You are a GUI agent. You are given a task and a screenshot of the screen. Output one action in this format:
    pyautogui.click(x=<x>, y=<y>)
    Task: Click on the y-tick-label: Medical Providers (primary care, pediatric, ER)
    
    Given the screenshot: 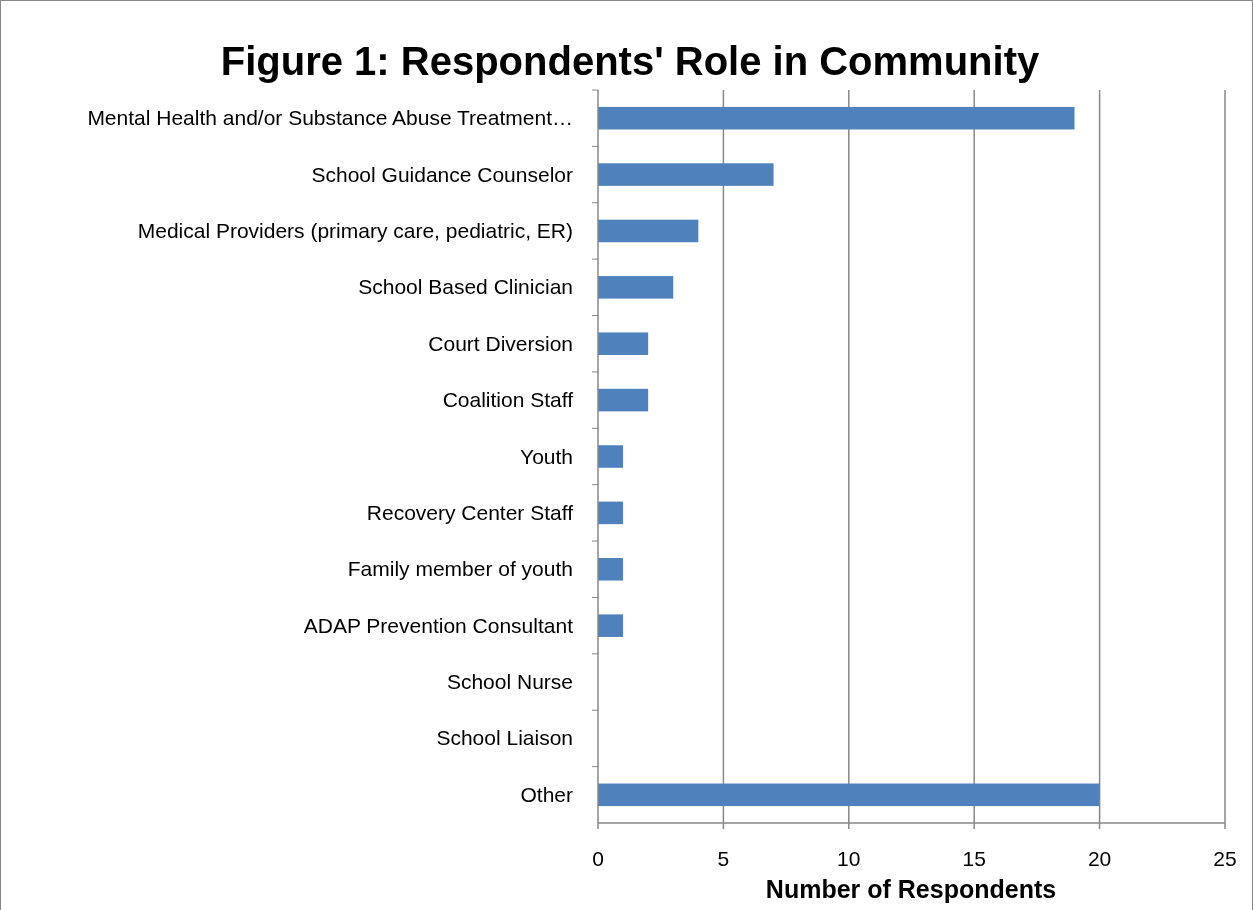 What is the action you would take?
    pyautogui.click(x=355, y=230)
    